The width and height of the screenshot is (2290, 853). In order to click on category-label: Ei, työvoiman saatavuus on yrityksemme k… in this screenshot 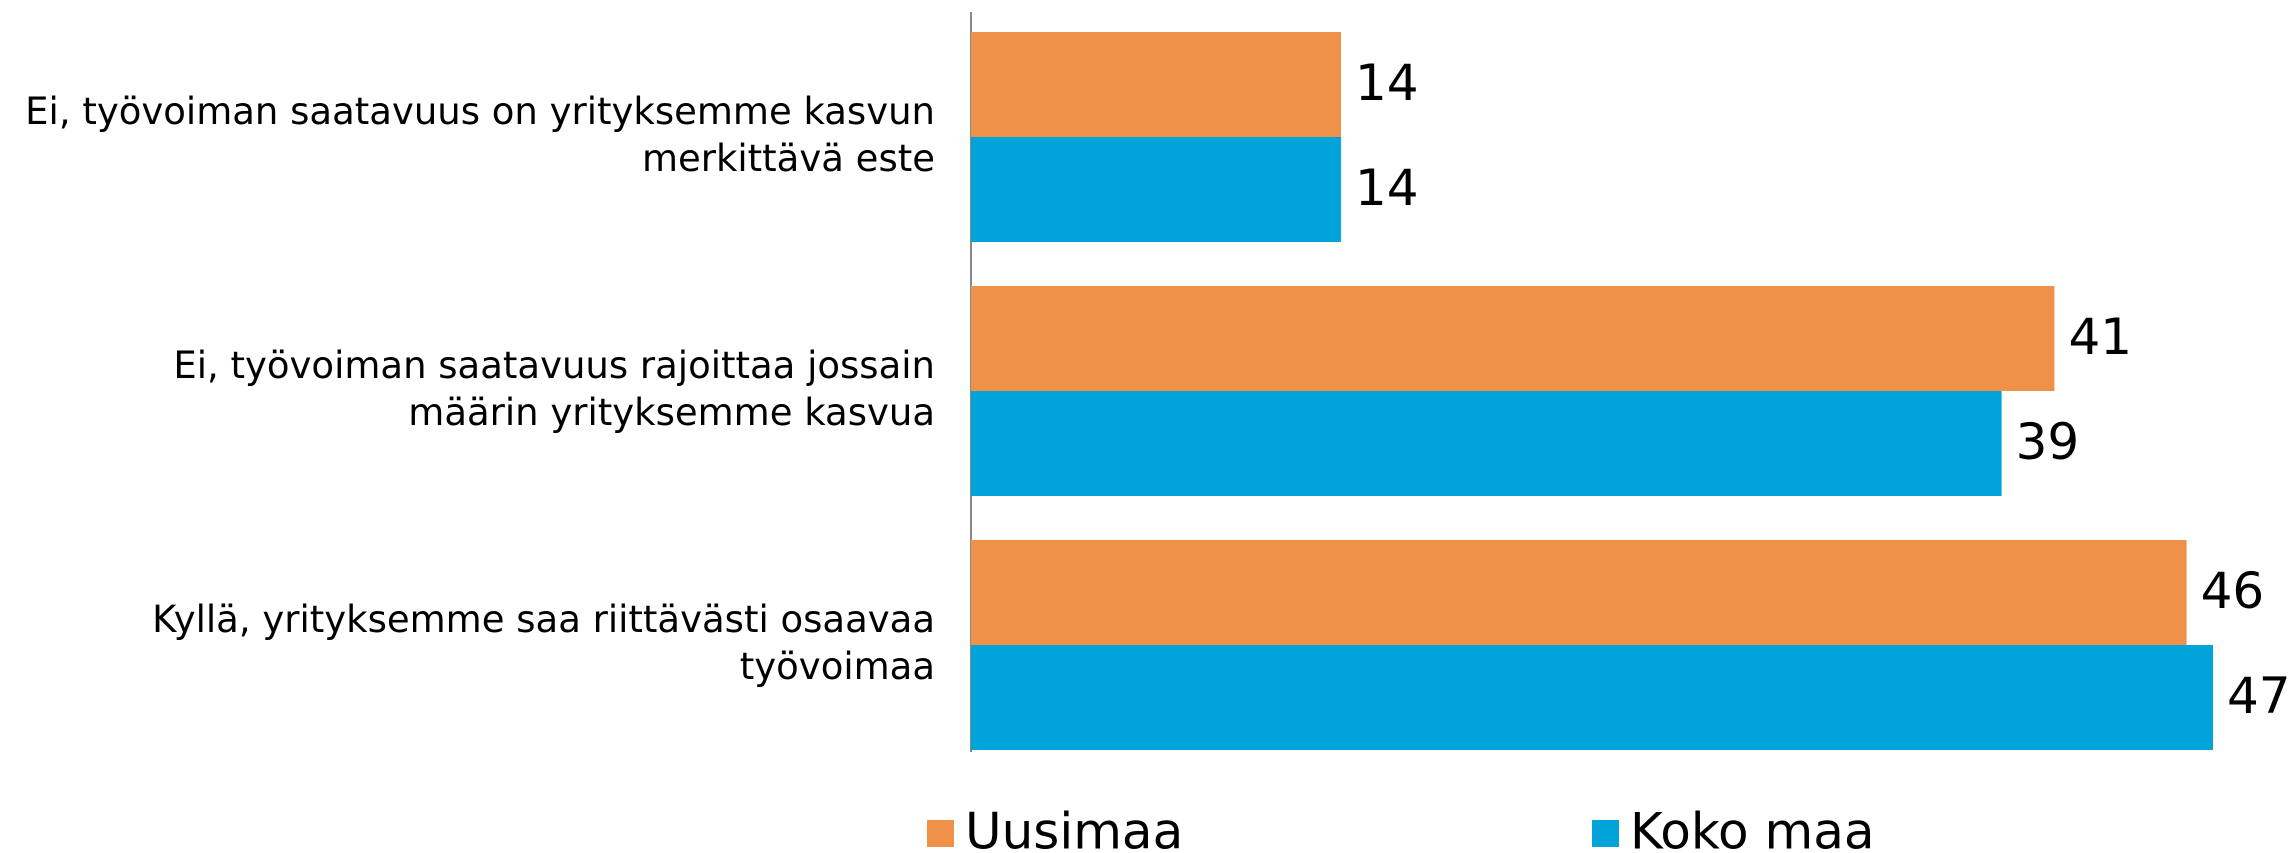, I will do `click(480, 111)`.